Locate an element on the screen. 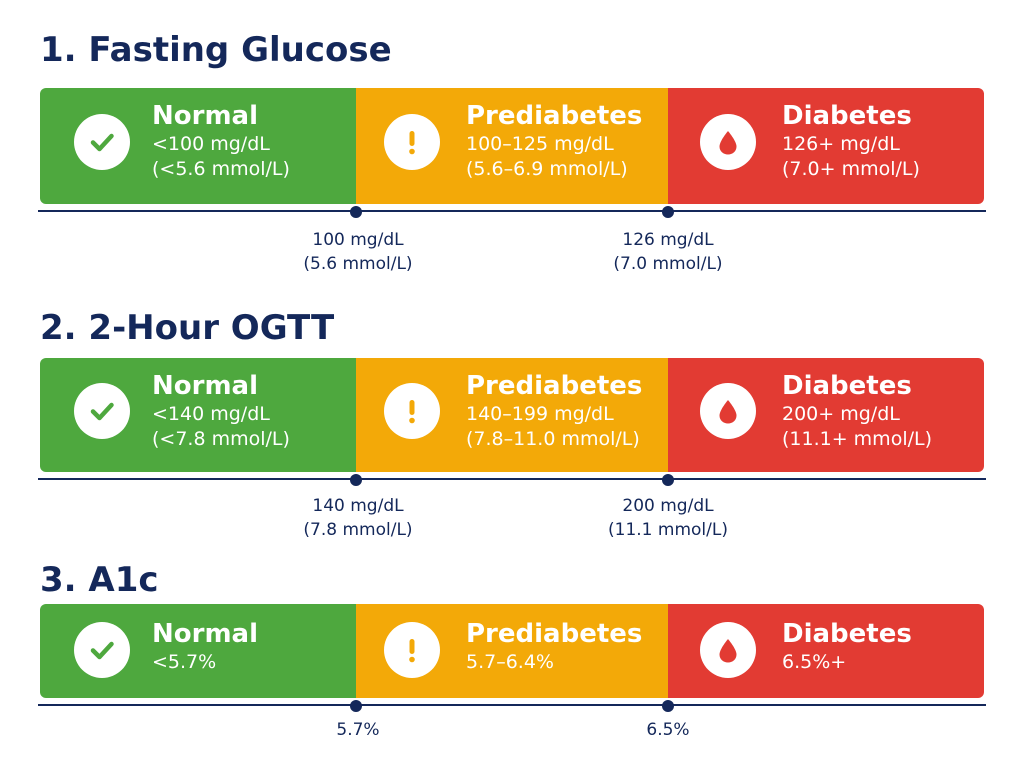  range-secondary: (5.6–6.9 mmol/L) is located at coordinates (547, 169).